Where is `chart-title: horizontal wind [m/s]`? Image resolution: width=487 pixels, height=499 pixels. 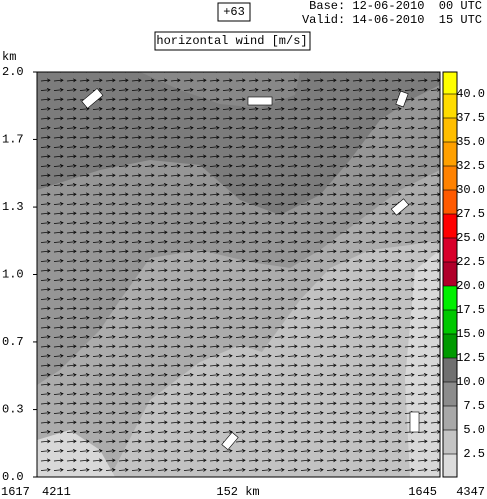
chart-title: horizontal wind [m/s] is located at coordinates (231, 41).